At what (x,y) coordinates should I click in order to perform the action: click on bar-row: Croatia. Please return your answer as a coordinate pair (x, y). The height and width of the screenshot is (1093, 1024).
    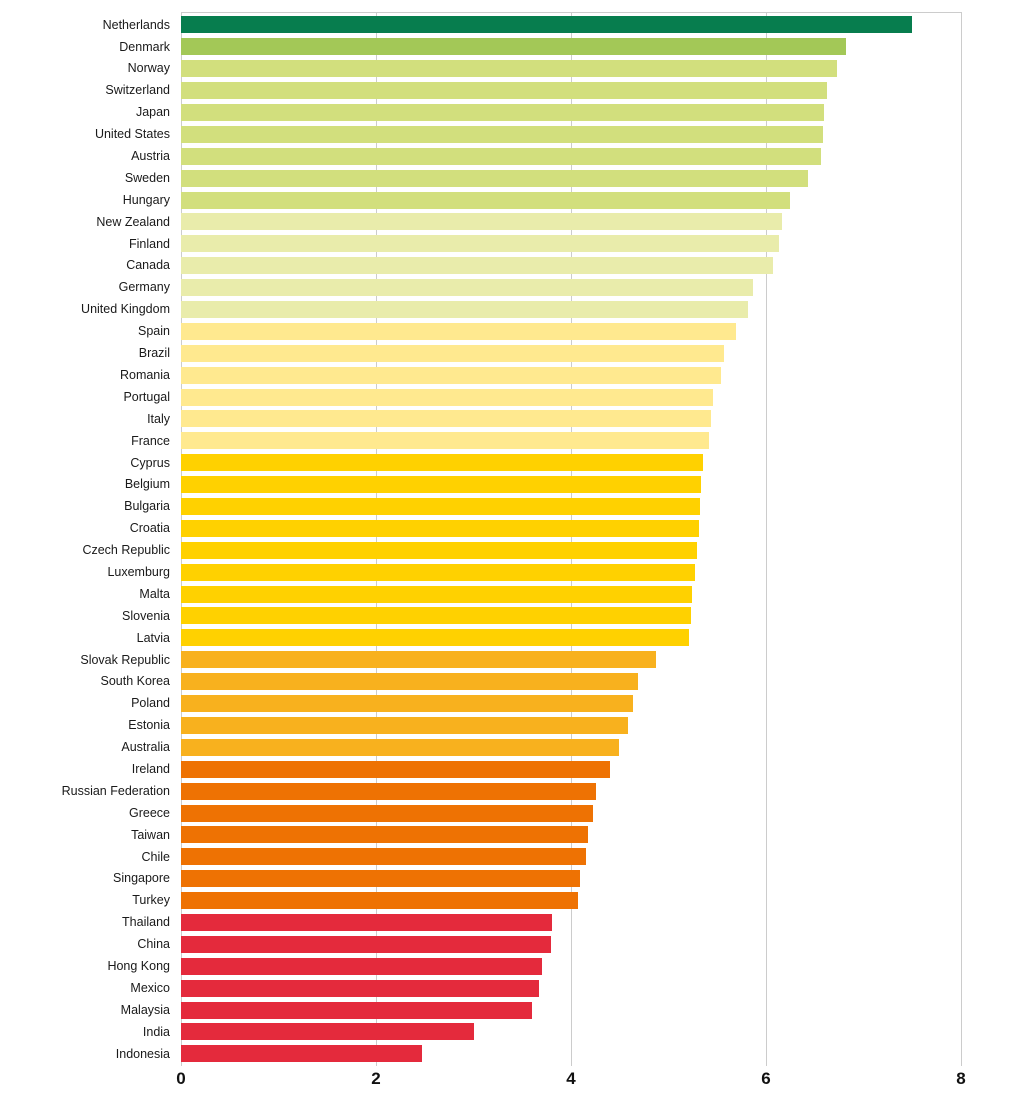
    Looking at the image, I should click on (512, 528).